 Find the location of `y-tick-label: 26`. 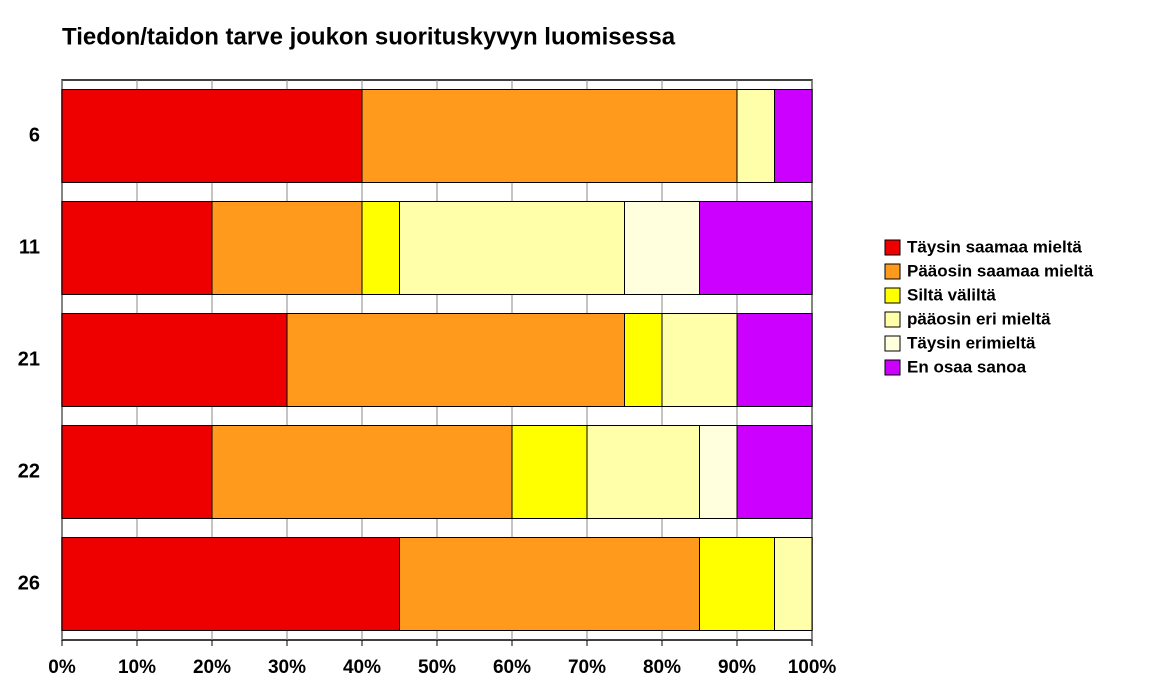

y-tick-label: 26 is located at coordinates (29, 583).